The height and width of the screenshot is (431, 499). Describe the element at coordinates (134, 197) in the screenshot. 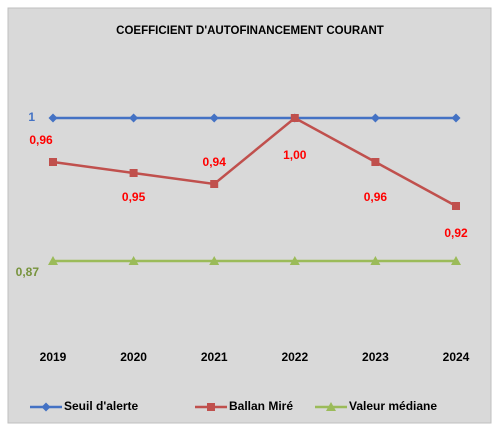

I see `data-label: 0,95` at that location.